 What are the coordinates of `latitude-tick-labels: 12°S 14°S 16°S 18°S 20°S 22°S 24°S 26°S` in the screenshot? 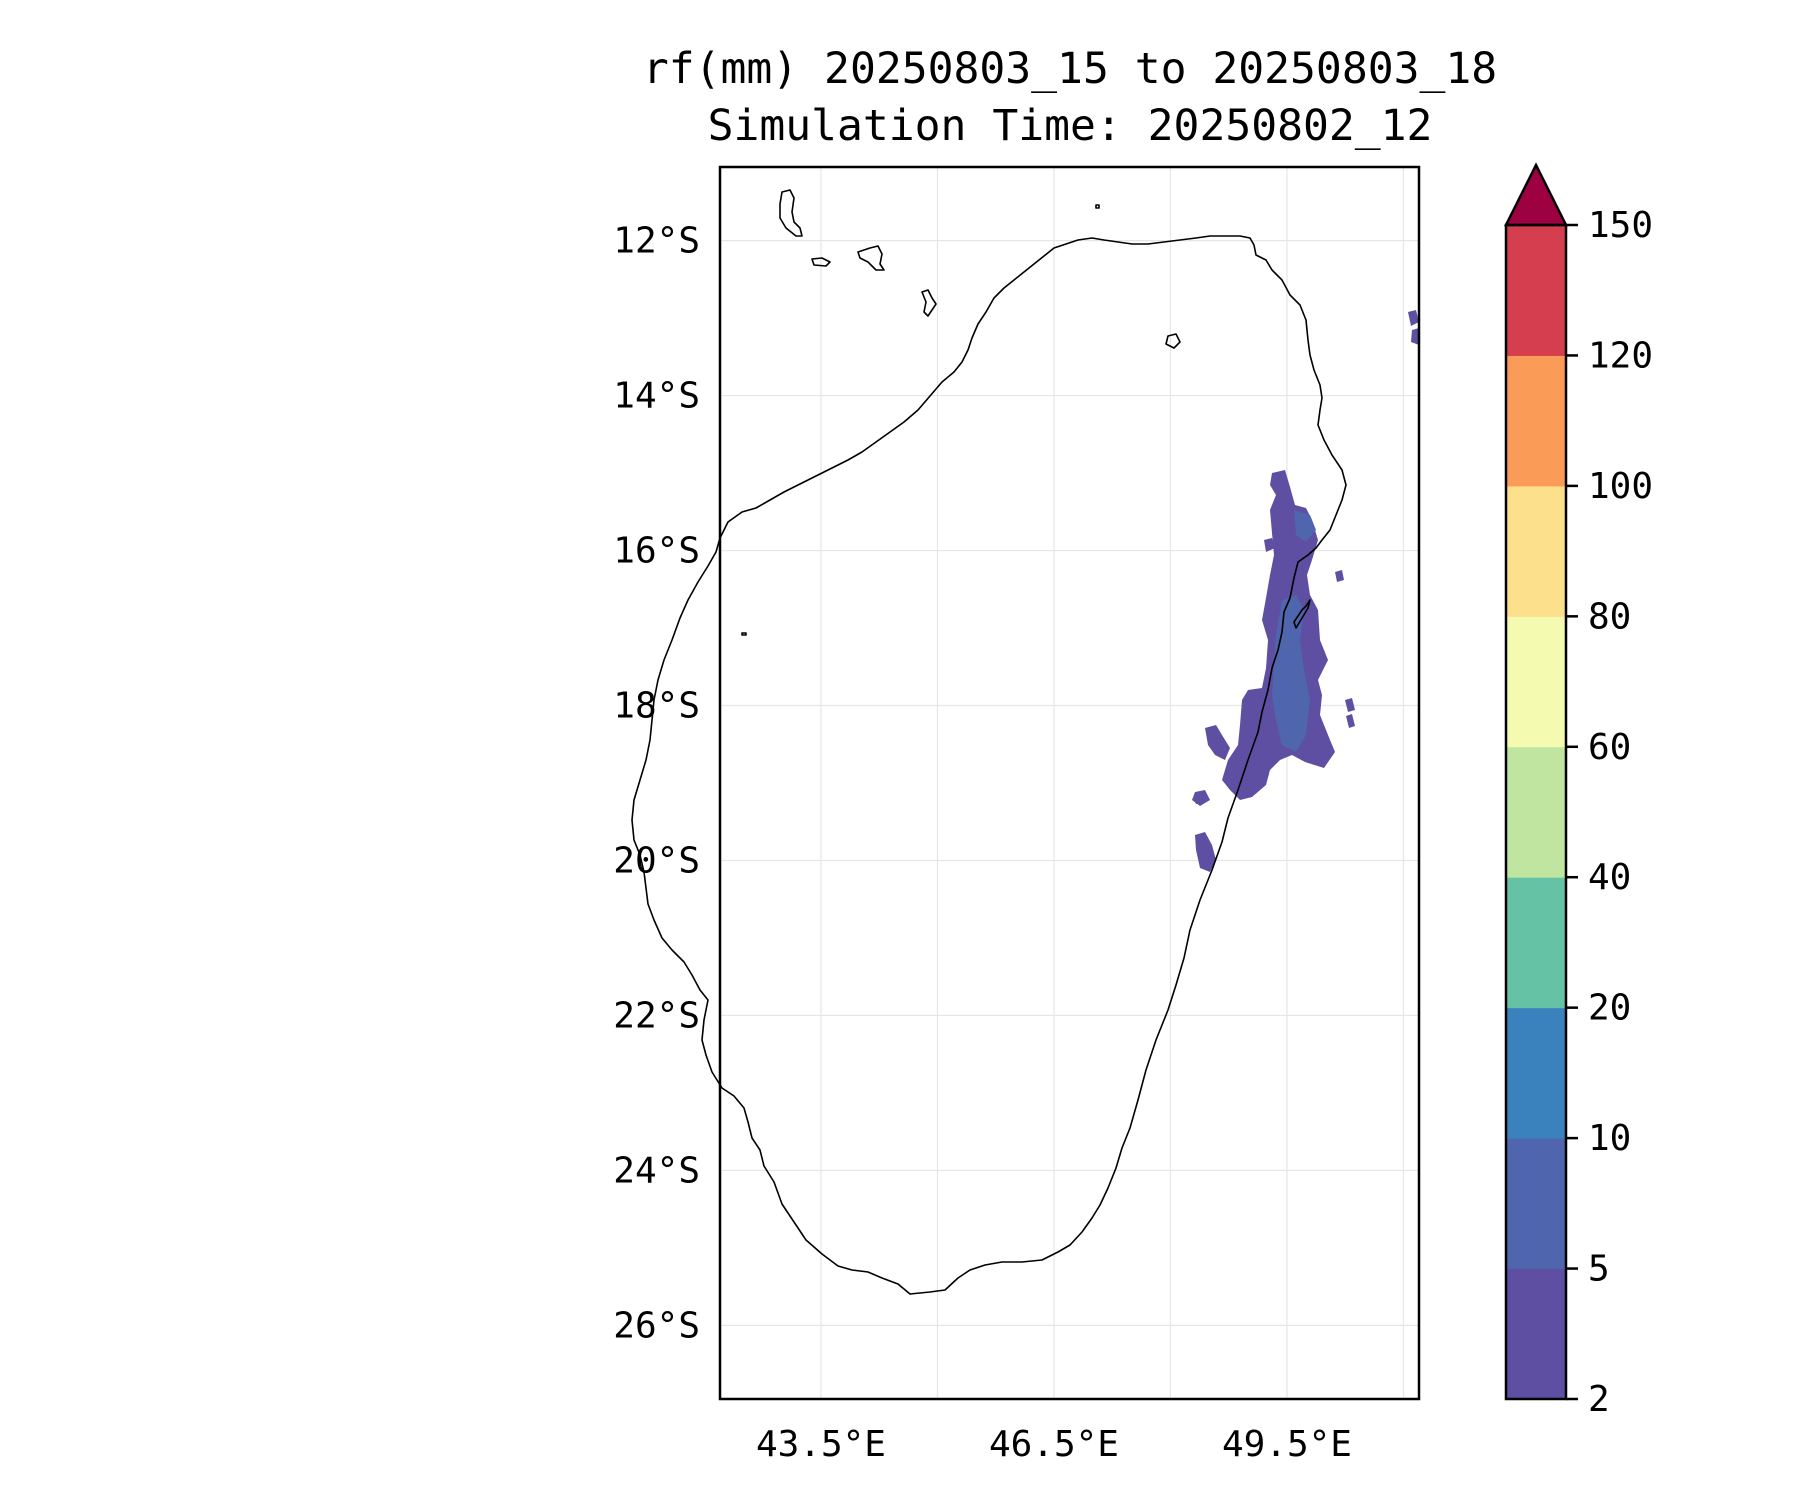 It's located at (656, 784).